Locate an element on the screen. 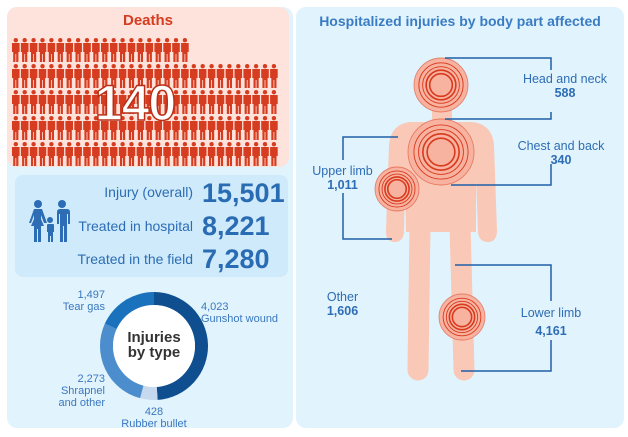 The height and width of the screenshot is (437, 628). deaths-count: 140 is located at coordinates (135, 103).